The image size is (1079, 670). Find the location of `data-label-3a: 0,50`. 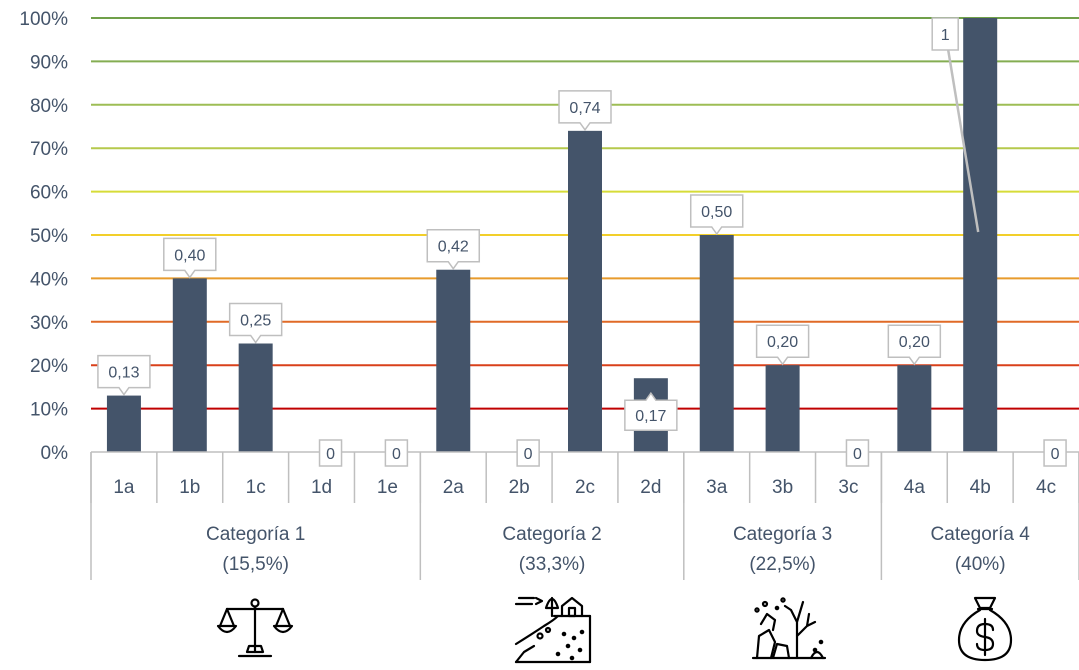

data-label-3a: 0,50 is located at coordinates (716, 215).